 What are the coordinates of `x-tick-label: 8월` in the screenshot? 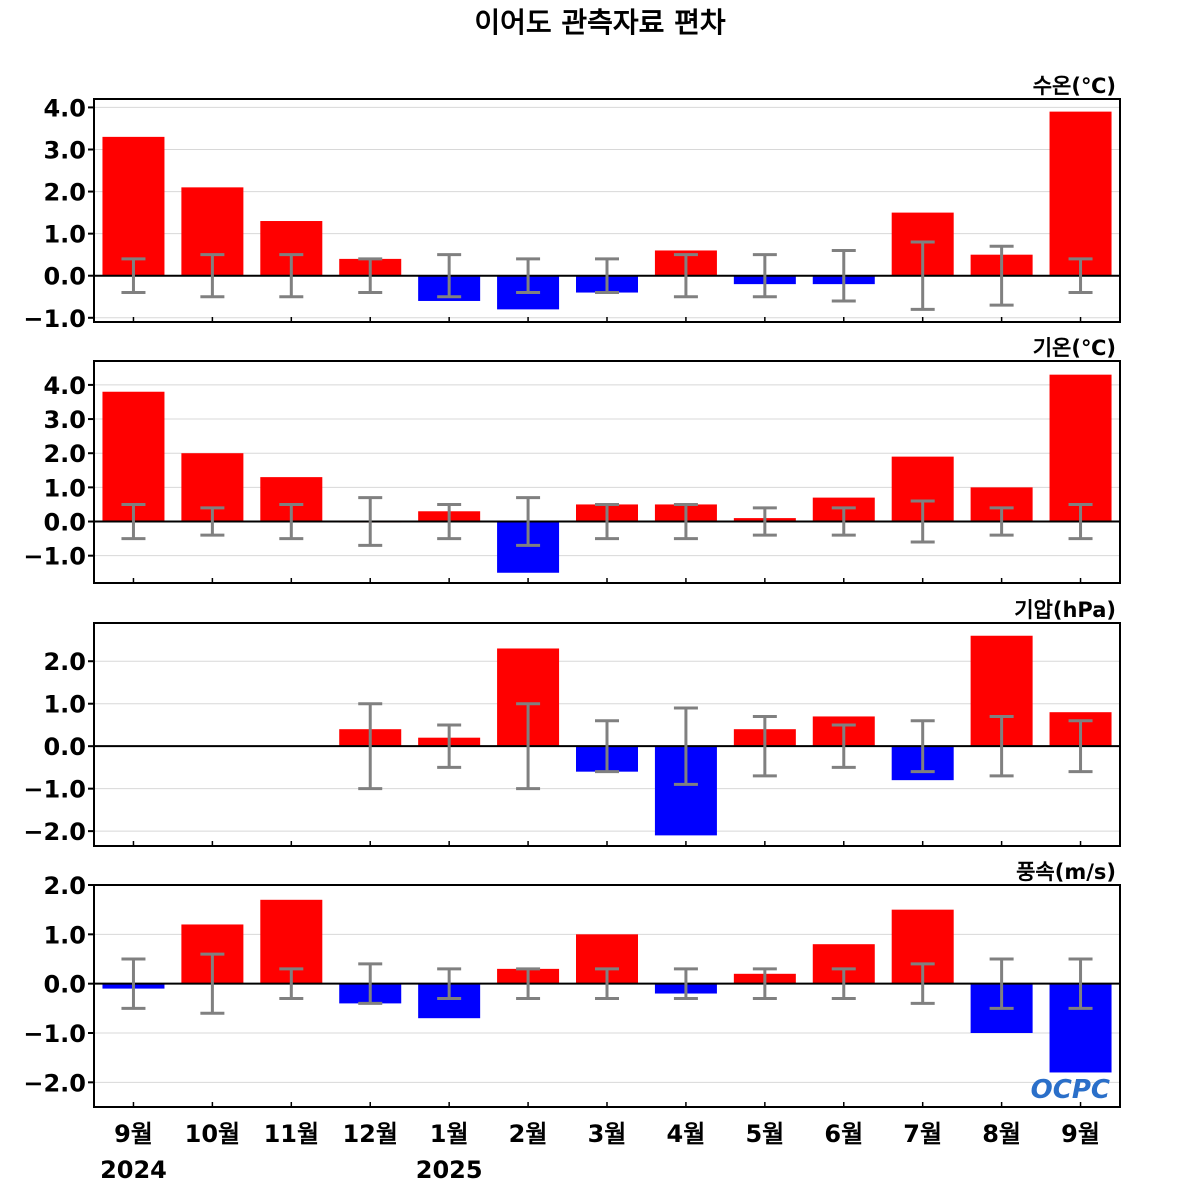 It's located at (1001, 1134).